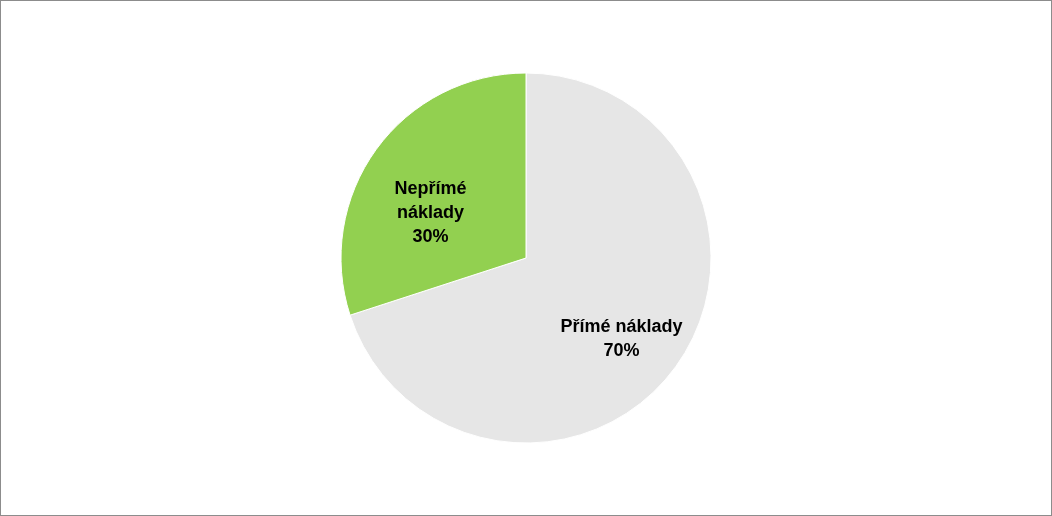 The height and width of the screenshot is (516, 1052). What do you see at coordinates (430, 235) in the screenshot?
I see `data-label: 30%` at bounding box center [430, 235].